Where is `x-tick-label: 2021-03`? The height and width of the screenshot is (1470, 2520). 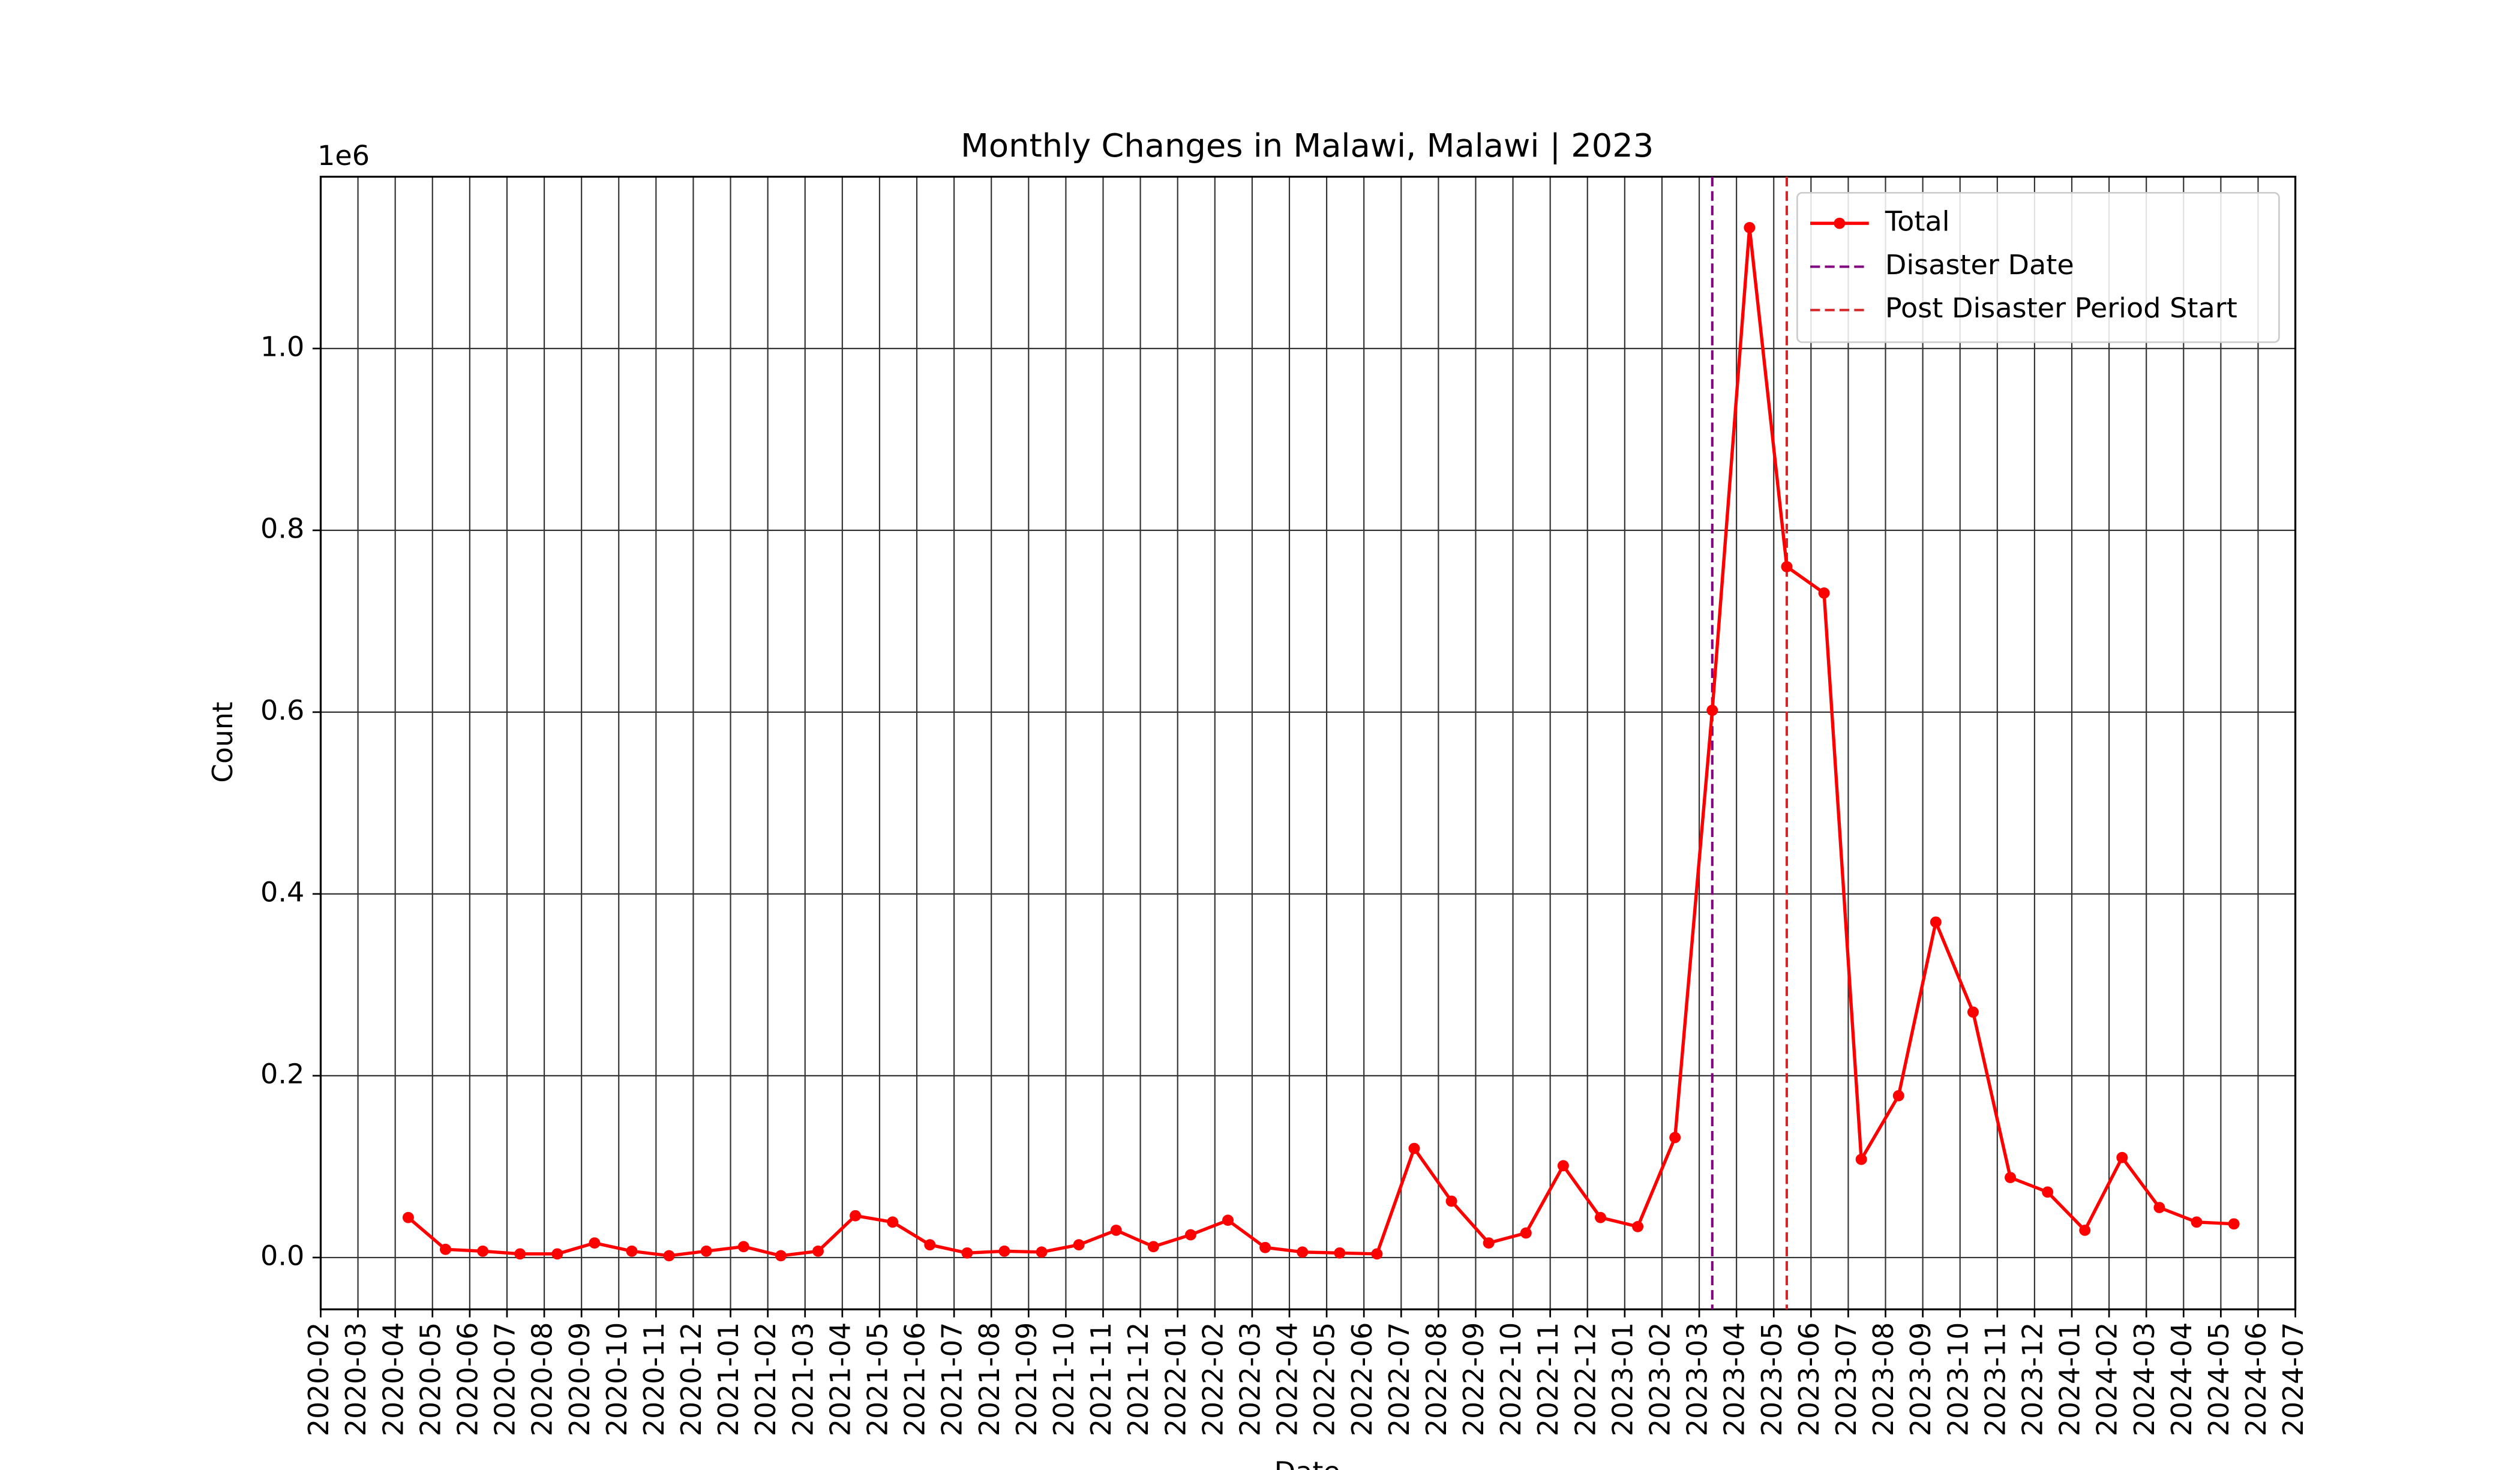 x-tick-label: 2021-03 is located at coordinates (803, 1379).